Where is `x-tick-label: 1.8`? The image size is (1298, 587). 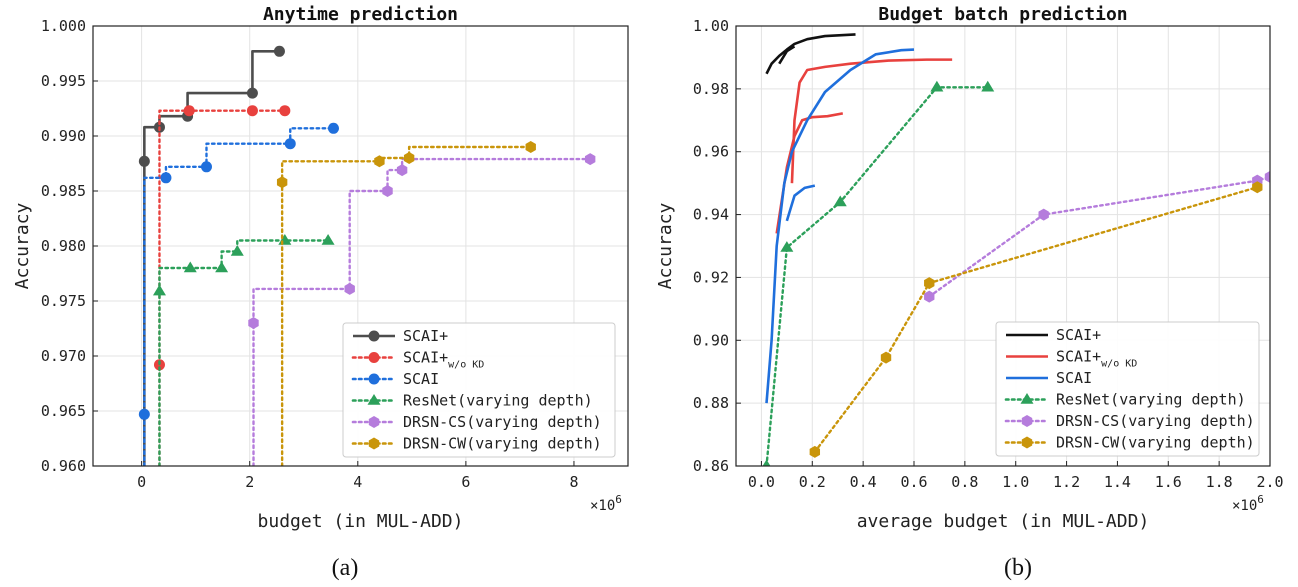
x-tick-label: 1.8 is located at coordinates (1219, 482).